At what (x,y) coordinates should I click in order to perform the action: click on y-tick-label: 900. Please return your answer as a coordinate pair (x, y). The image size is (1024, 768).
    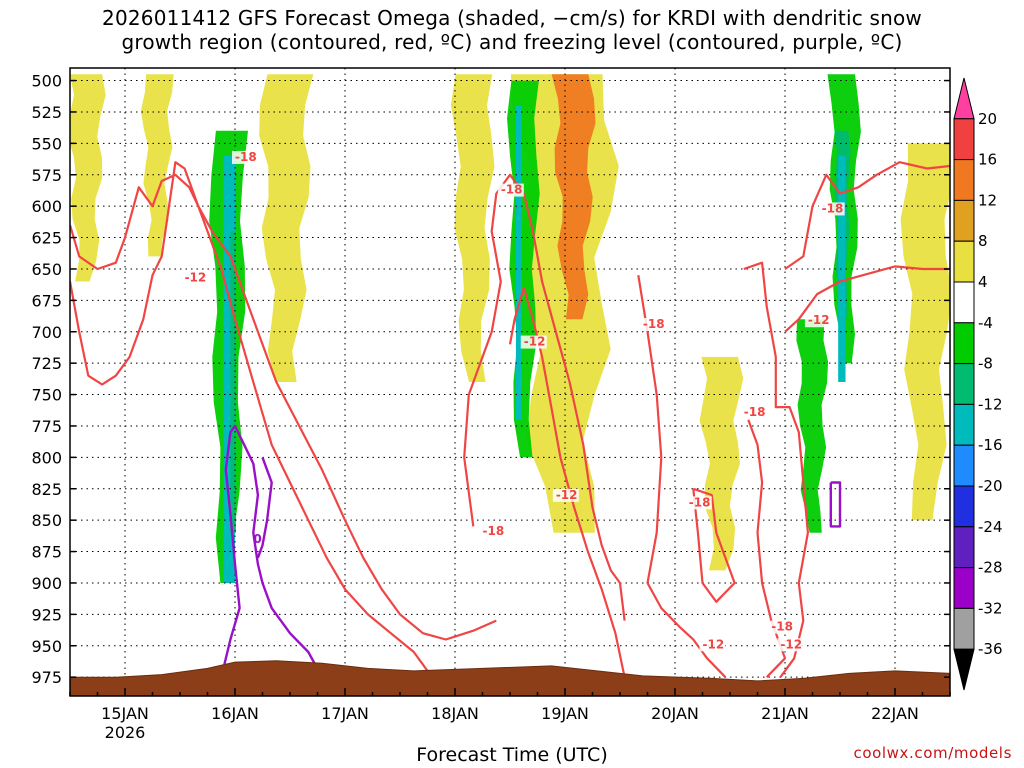
    Looking at the image, I should click on (46, 583).